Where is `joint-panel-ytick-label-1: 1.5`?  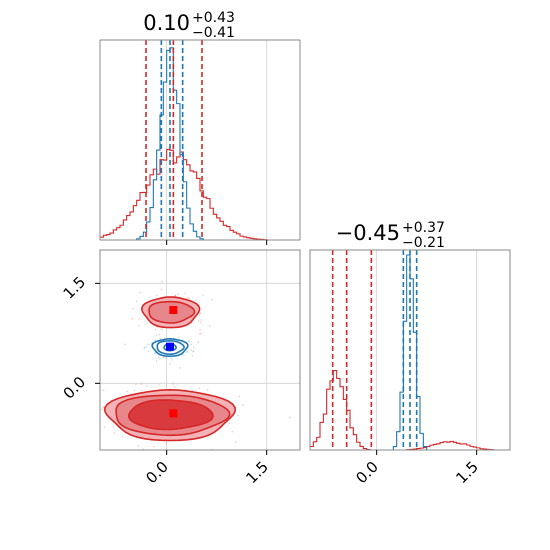 joint-panel-ytick-label-1: 1.5 is located at coordinates (75, 288).